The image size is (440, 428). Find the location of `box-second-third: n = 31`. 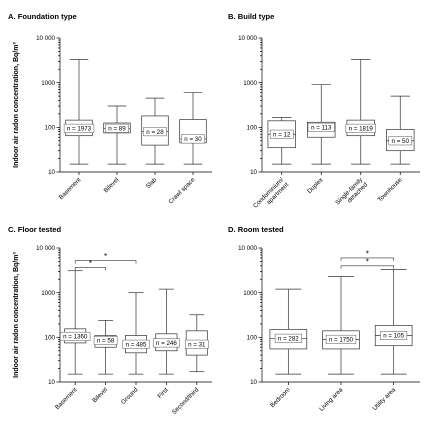

box-second-third: n = 31 is located at coordinates (197, 343).